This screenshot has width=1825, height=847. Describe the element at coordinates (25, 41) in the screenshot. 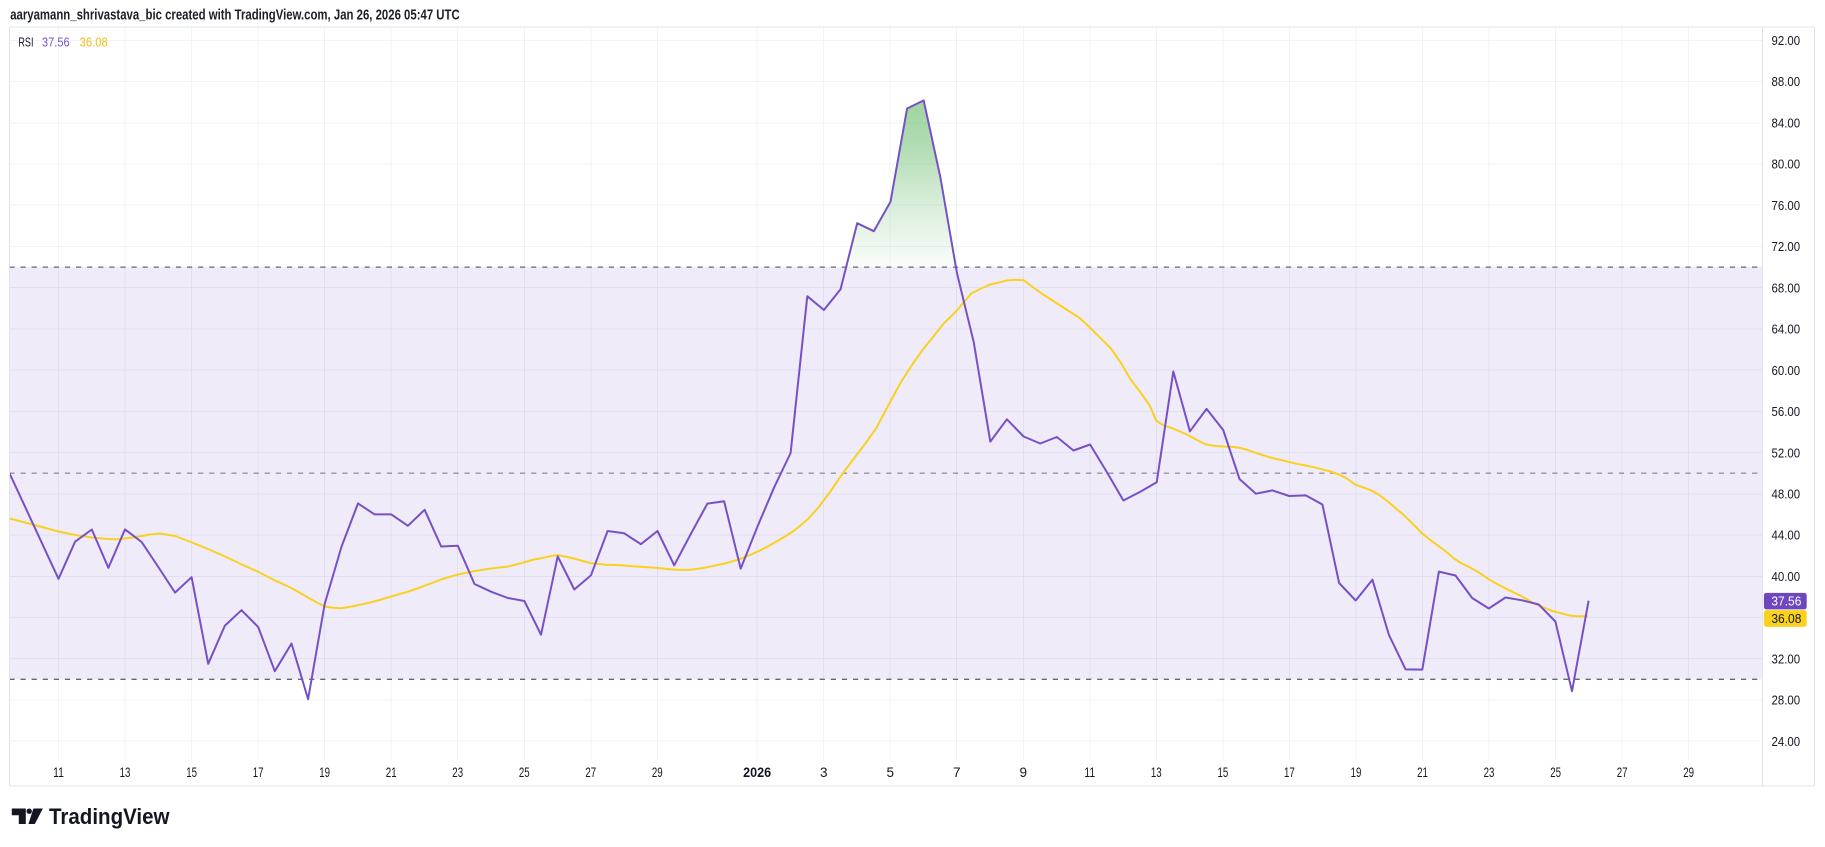

I see `svg-text: RSI` at that location.